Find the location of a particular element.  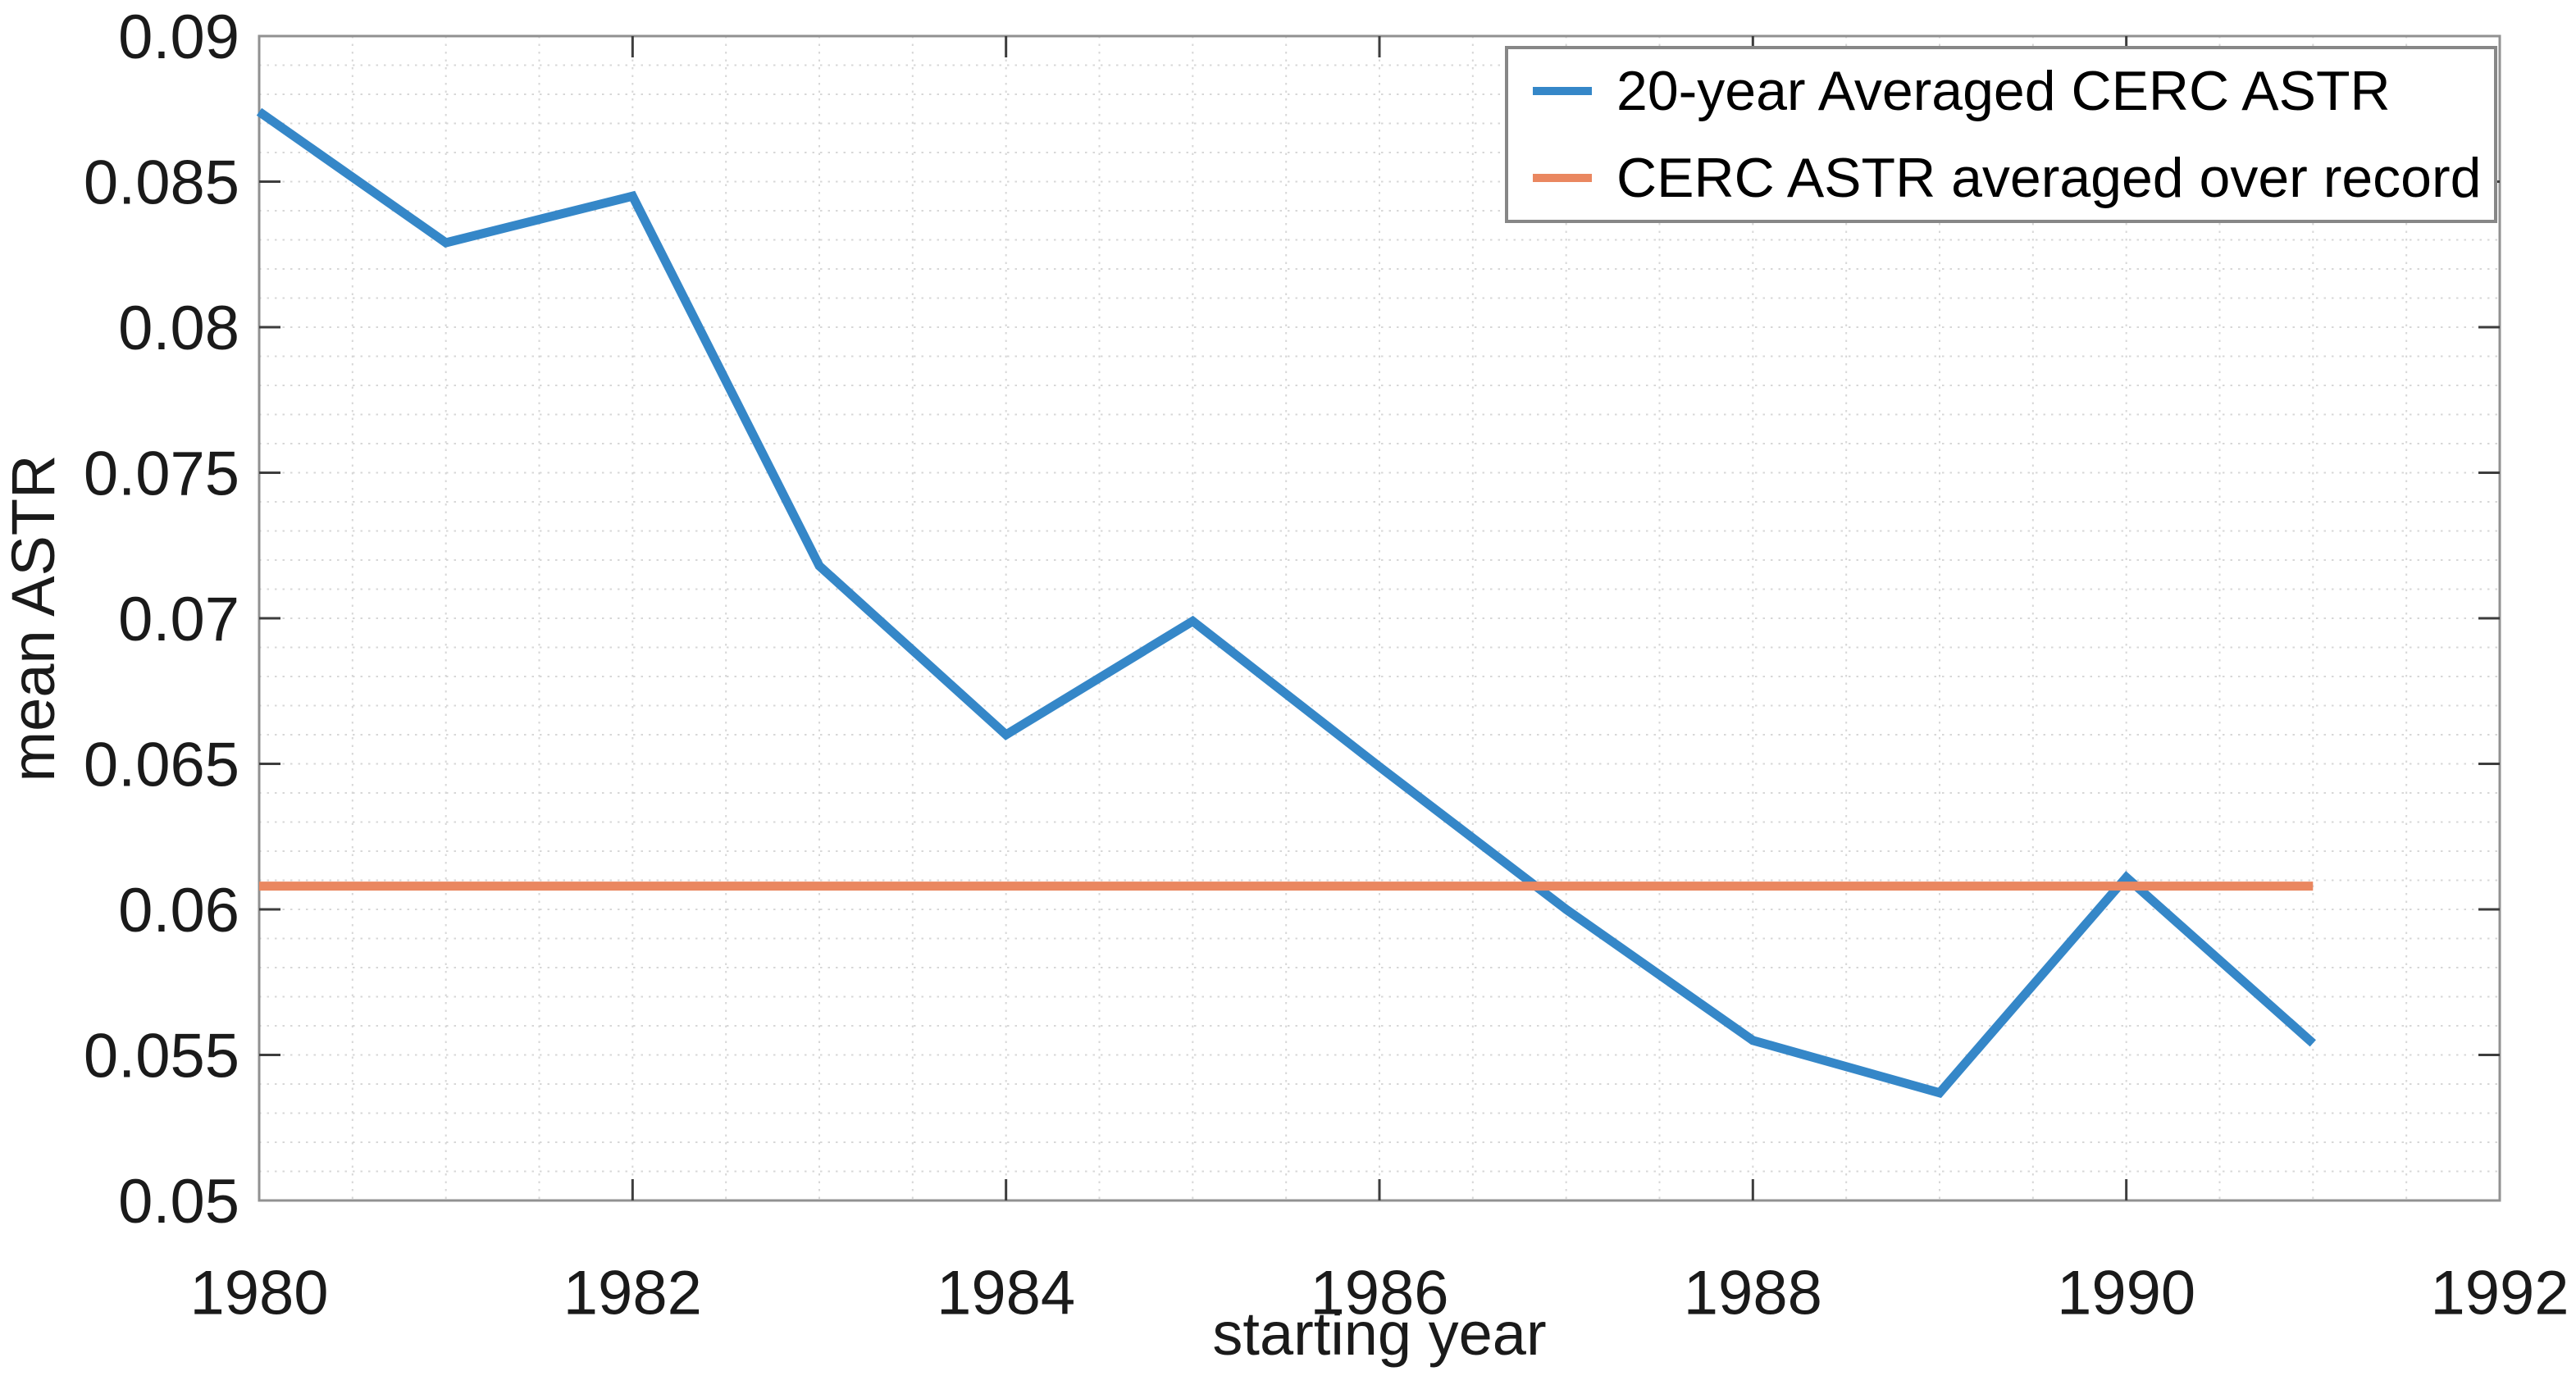

y-tick-label: 0.075 is located at coordinates (161, 474).